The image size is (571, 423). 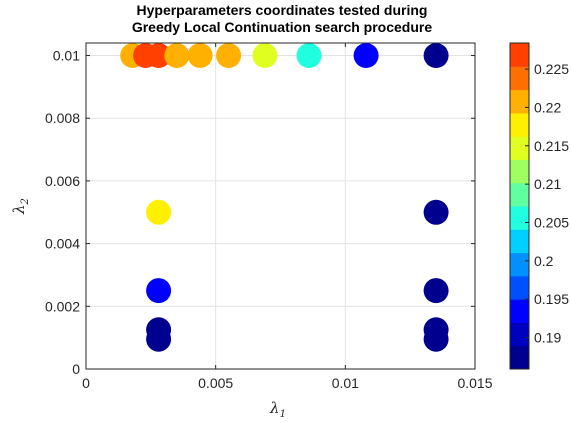 I want to click on y-axis-label-subscript: 2, so click(x=25, y=201).